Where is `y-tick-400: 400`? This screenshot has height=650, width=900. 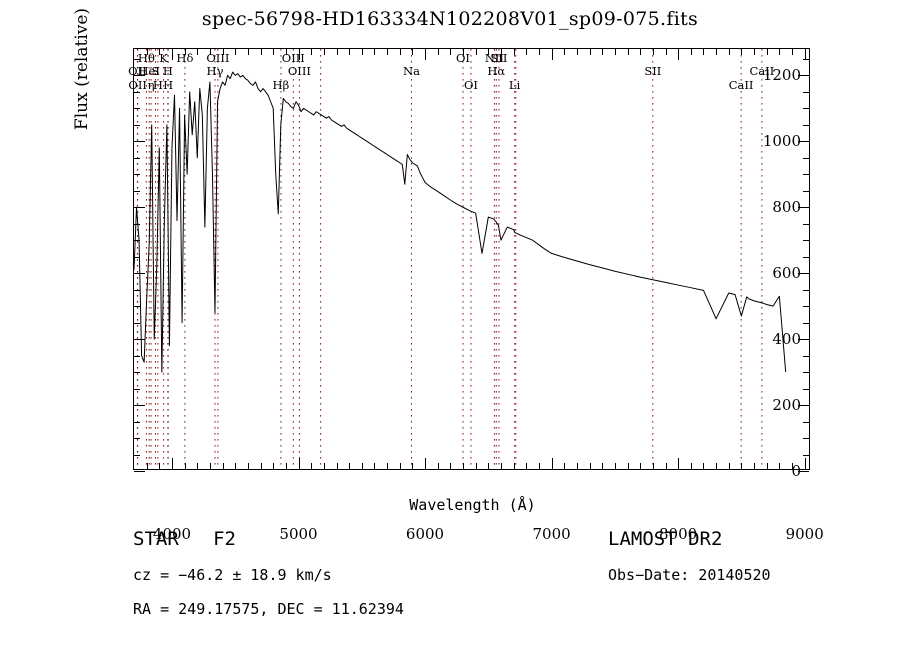 y-tick-400: 400 is located at coordinates (786, 339).